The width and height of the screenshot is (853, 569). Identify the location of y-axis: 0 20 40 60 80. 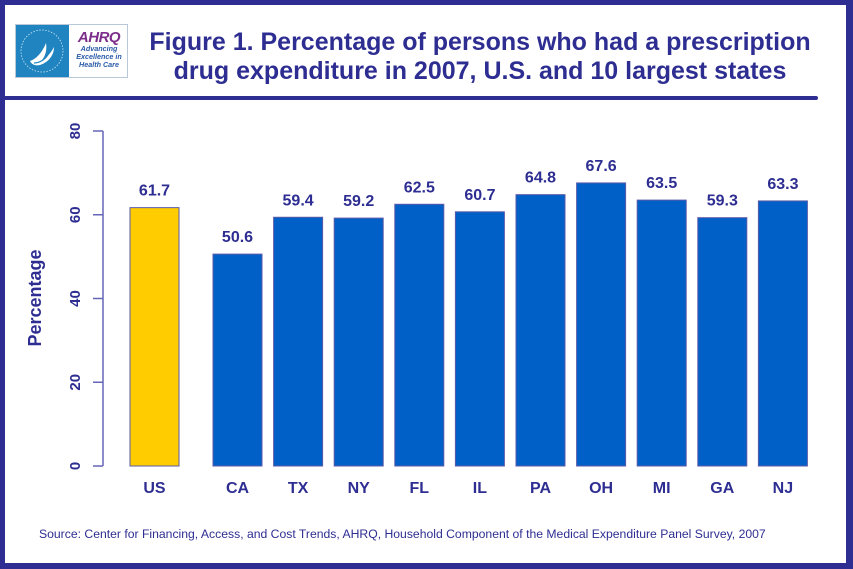
(85, 296).